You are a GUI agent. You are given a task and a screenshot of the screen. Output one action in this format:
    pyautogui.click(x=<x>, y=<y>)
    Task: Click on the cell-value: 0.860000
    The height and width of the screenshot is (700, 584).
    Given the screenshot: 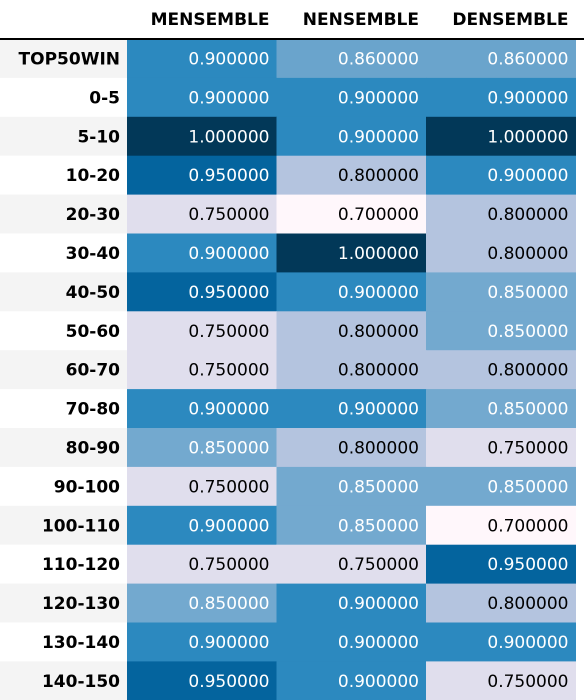 What is the action you would take?
    pyautogui.click(x=527, y=59)
    